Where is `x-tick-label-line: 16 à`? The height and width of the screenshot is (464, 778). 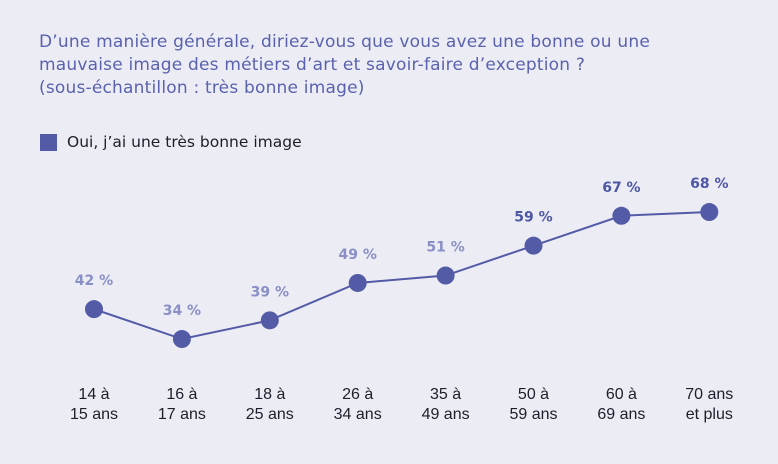
x-tick-label-line: 16 à is located at coordinates (182, 394).